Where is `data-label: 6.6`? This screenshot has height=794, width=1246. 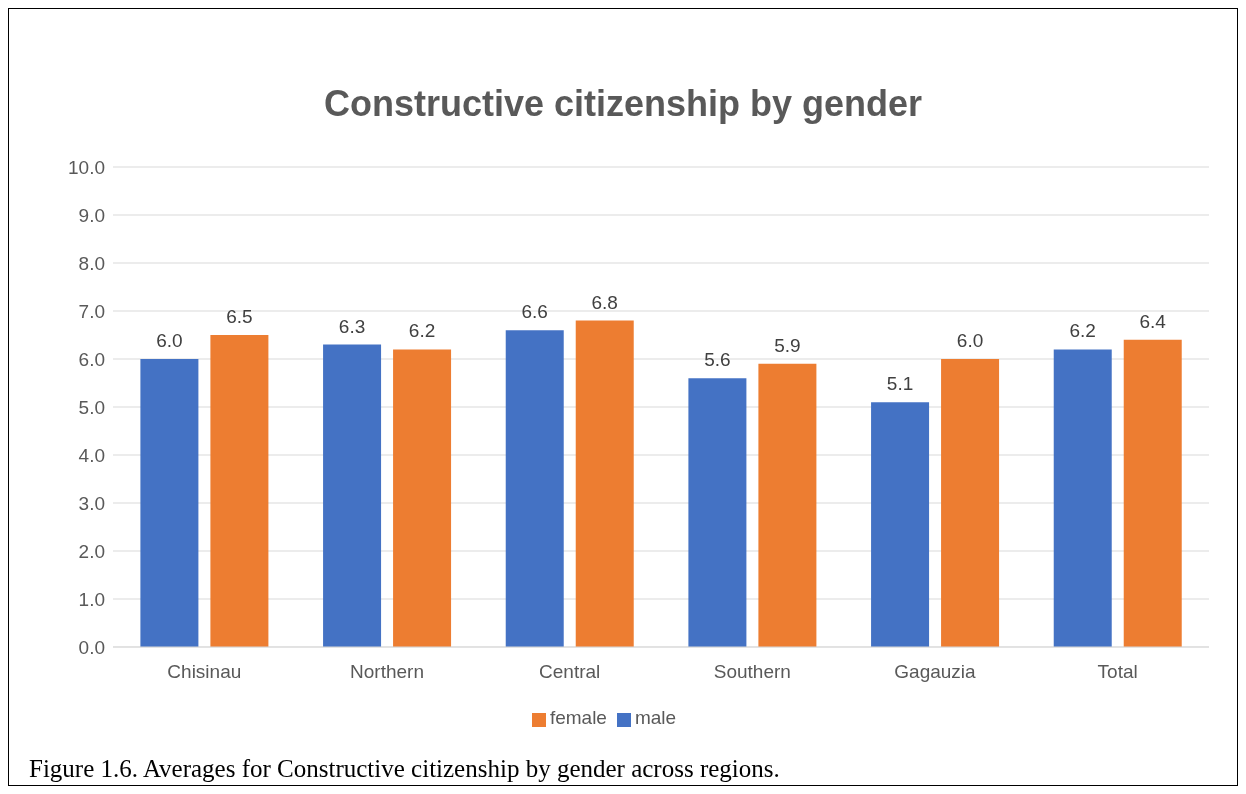 data-label: 6.6 is located at coordinates (534, 312).